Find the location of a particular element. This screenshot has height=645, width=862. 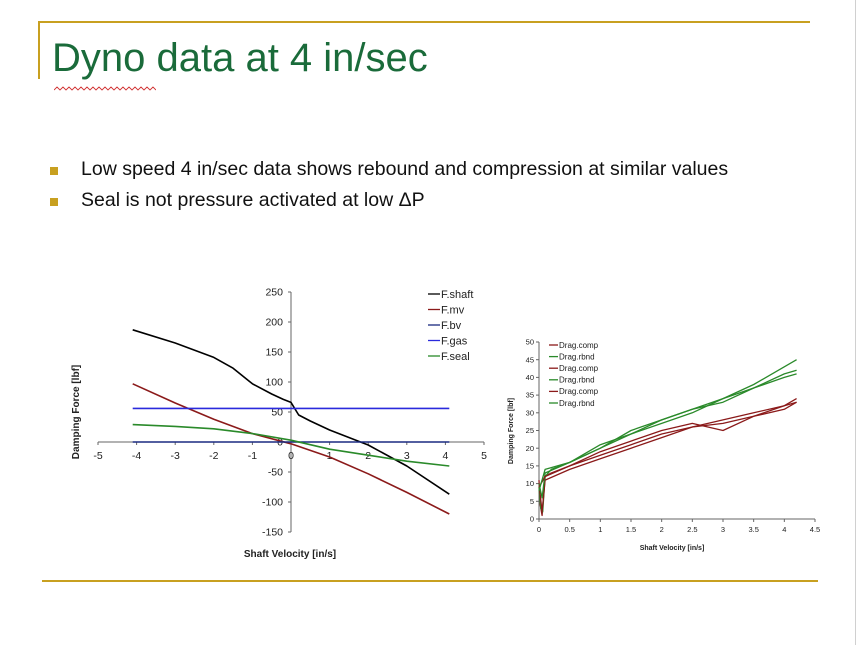

x-tick-label: -2 is located at coordinates (213, 456).